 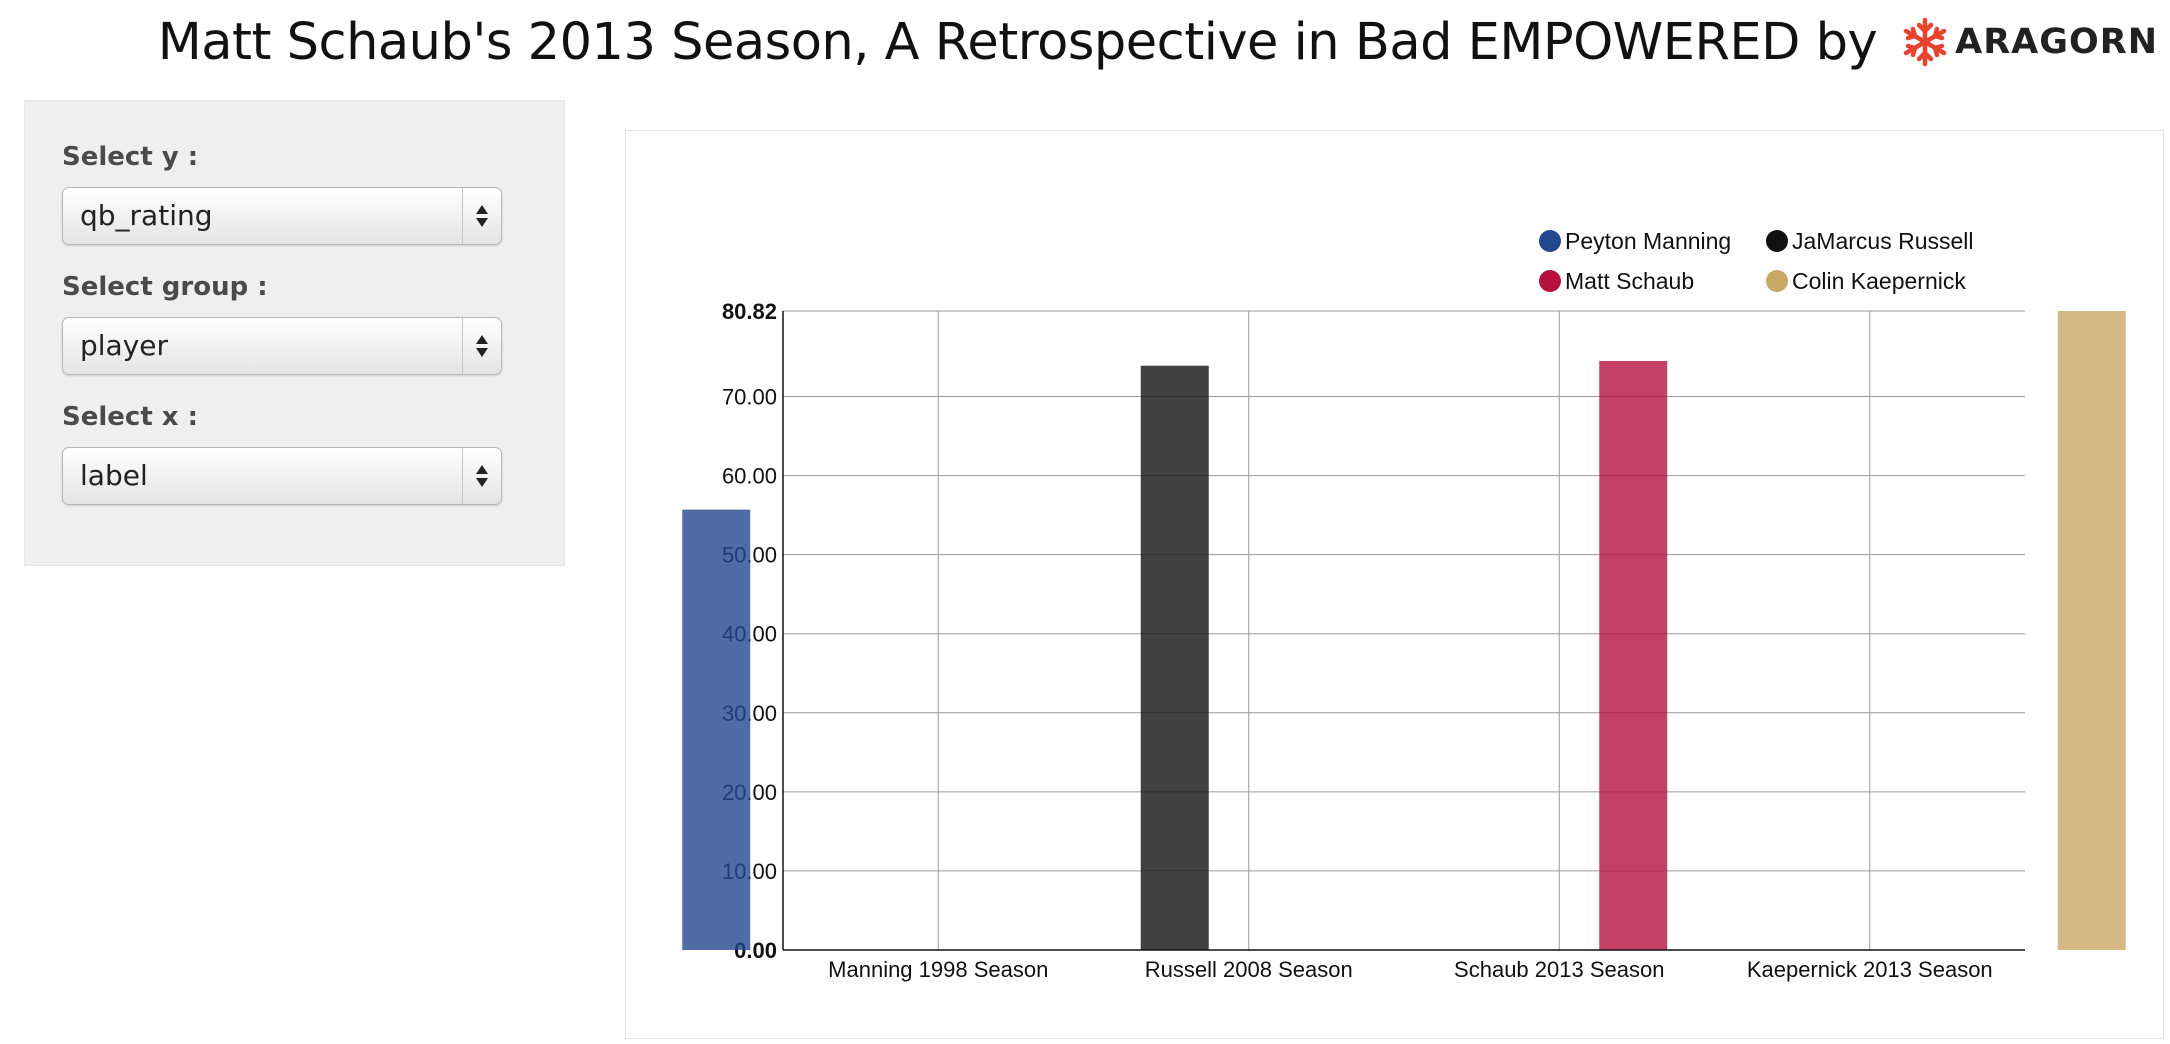 What do you see at coordinates (282, 476) in the screenshot?
I see `select-x-dropdown: label` at bounding box center [282, 476].